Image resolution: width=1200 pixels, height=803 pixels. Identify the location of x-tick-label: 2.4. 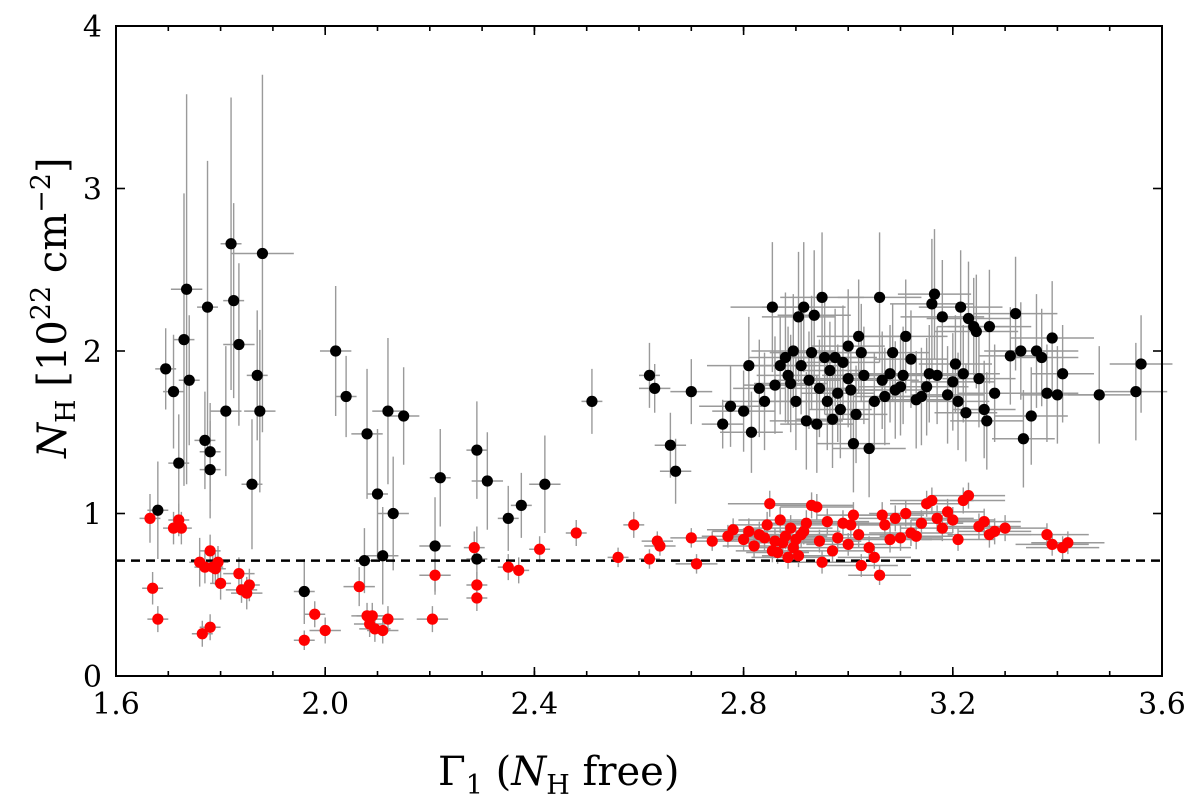
(535, 704).